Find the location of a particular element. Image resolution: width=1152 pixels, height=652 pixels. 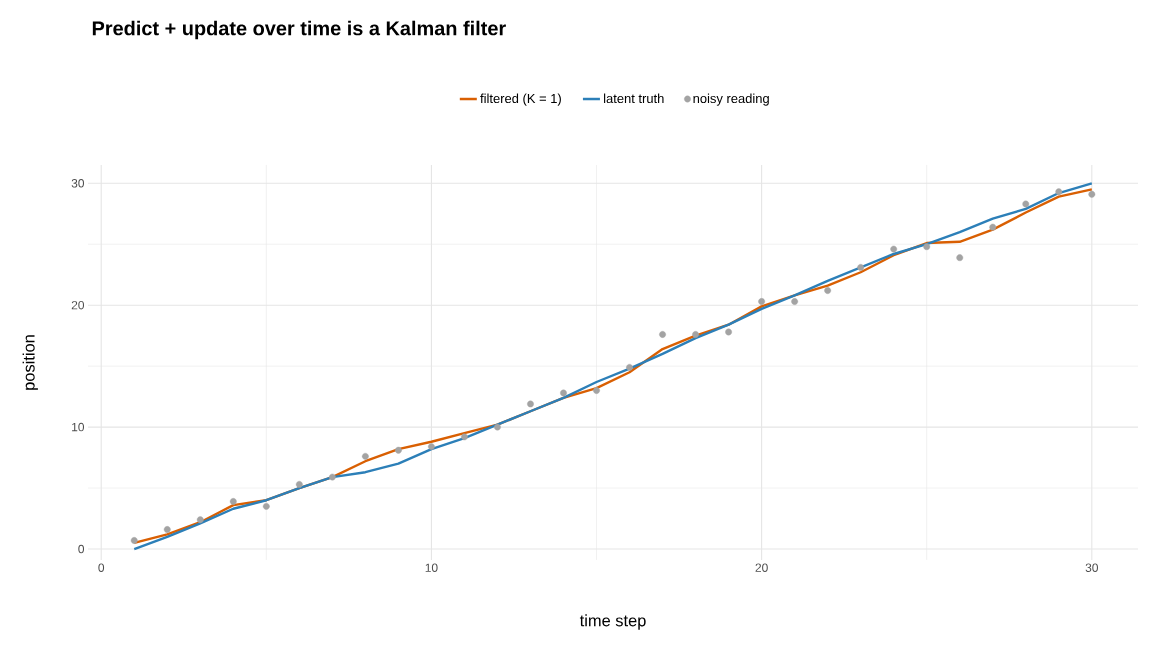

chart-title: Predict + update over time is a Kalman filter is located at coordinates (299, 30).